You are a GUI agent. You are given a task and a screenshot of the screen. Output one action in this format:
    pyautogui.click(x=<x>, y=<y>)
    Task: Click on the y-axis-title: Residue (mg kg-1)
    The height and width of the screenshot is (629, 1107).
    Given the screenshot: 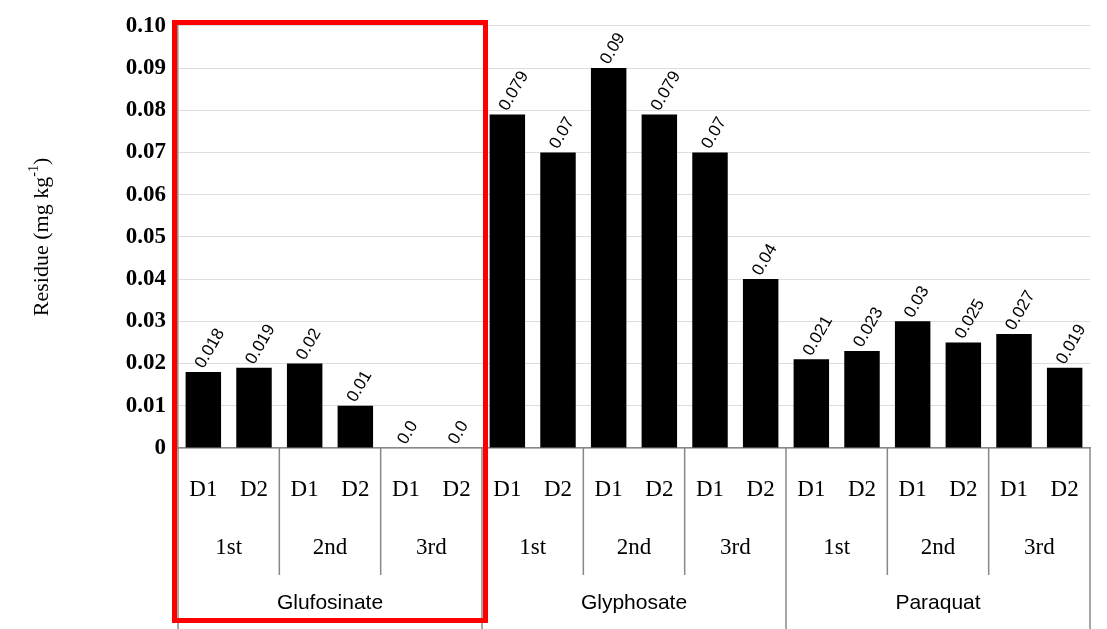 What is the action you would take?
    pyautogui.click(x=39, y=237)
    